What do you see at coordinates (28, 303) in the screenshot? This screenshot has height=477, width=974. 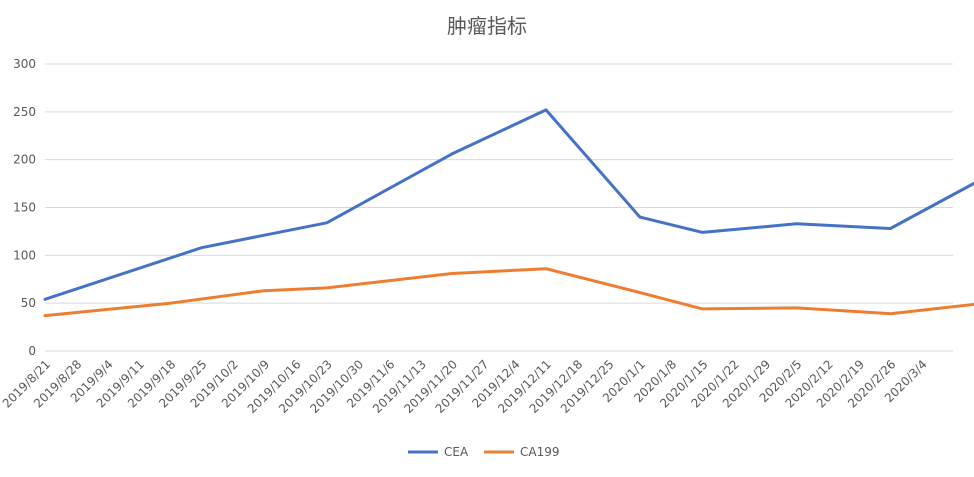 I see `y-tick-label: 50` at bounding box center [28, 303].